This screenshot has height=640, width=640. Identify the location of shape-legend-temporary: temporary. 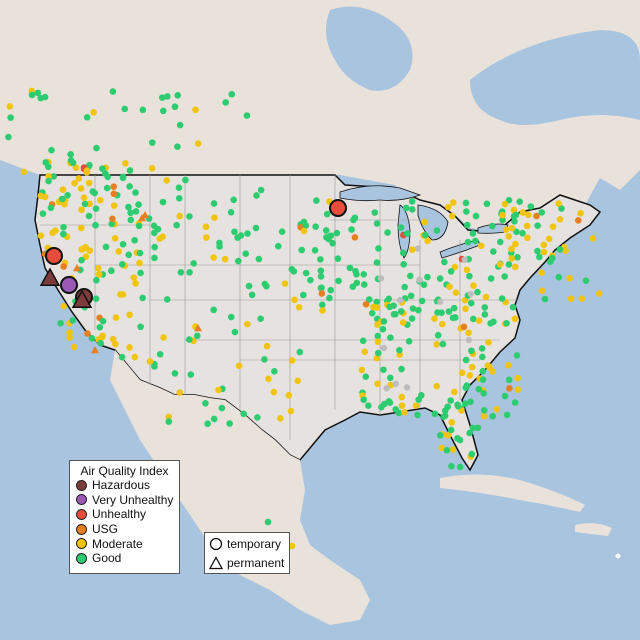
(247, 543).